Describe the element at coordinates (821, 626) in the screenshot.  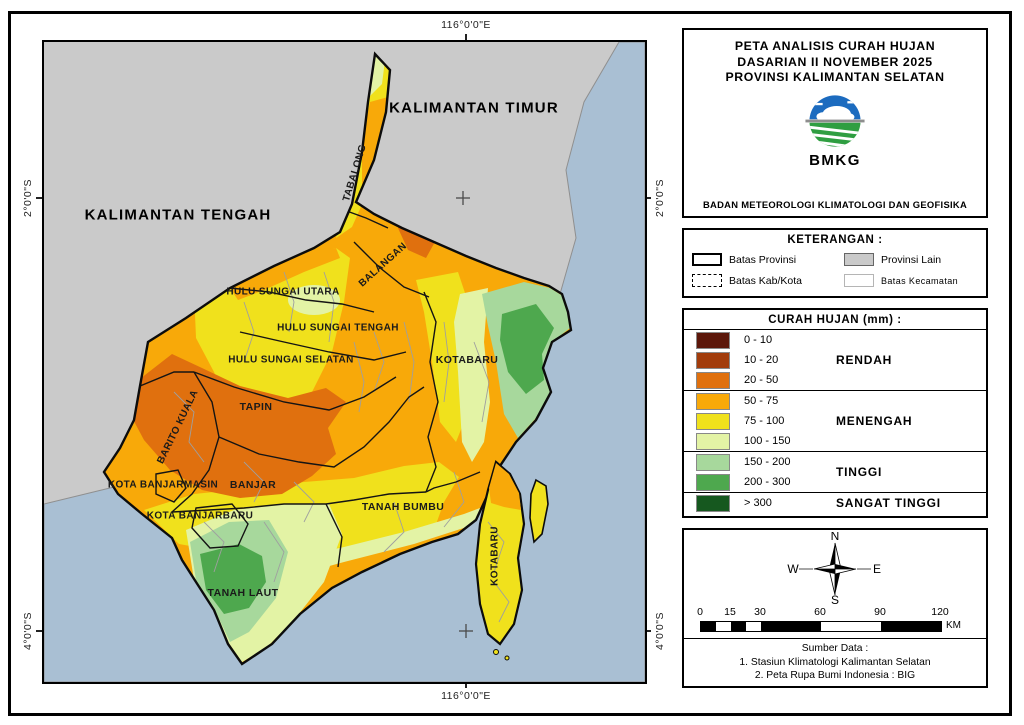
I see `scale-bar-segments` at that location.